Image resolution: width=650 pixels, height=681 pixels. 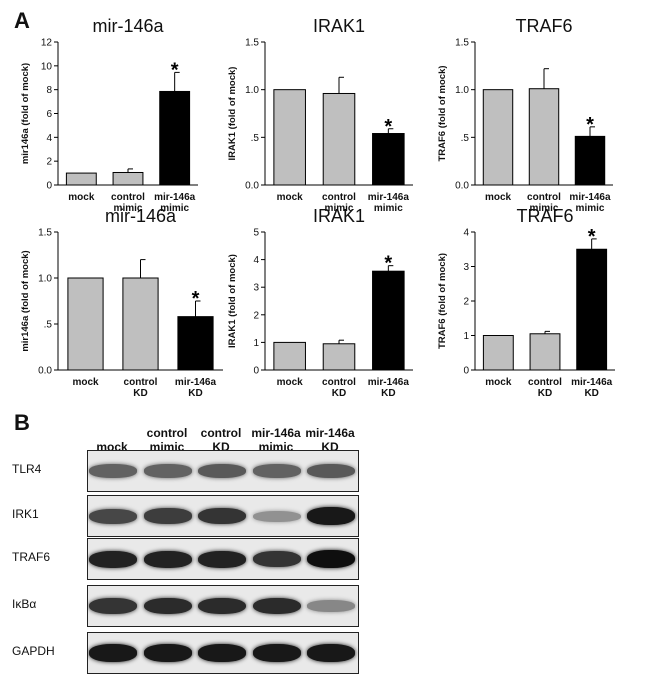 I want to click on y-tick-label: 5, so click(x=256, y=233).